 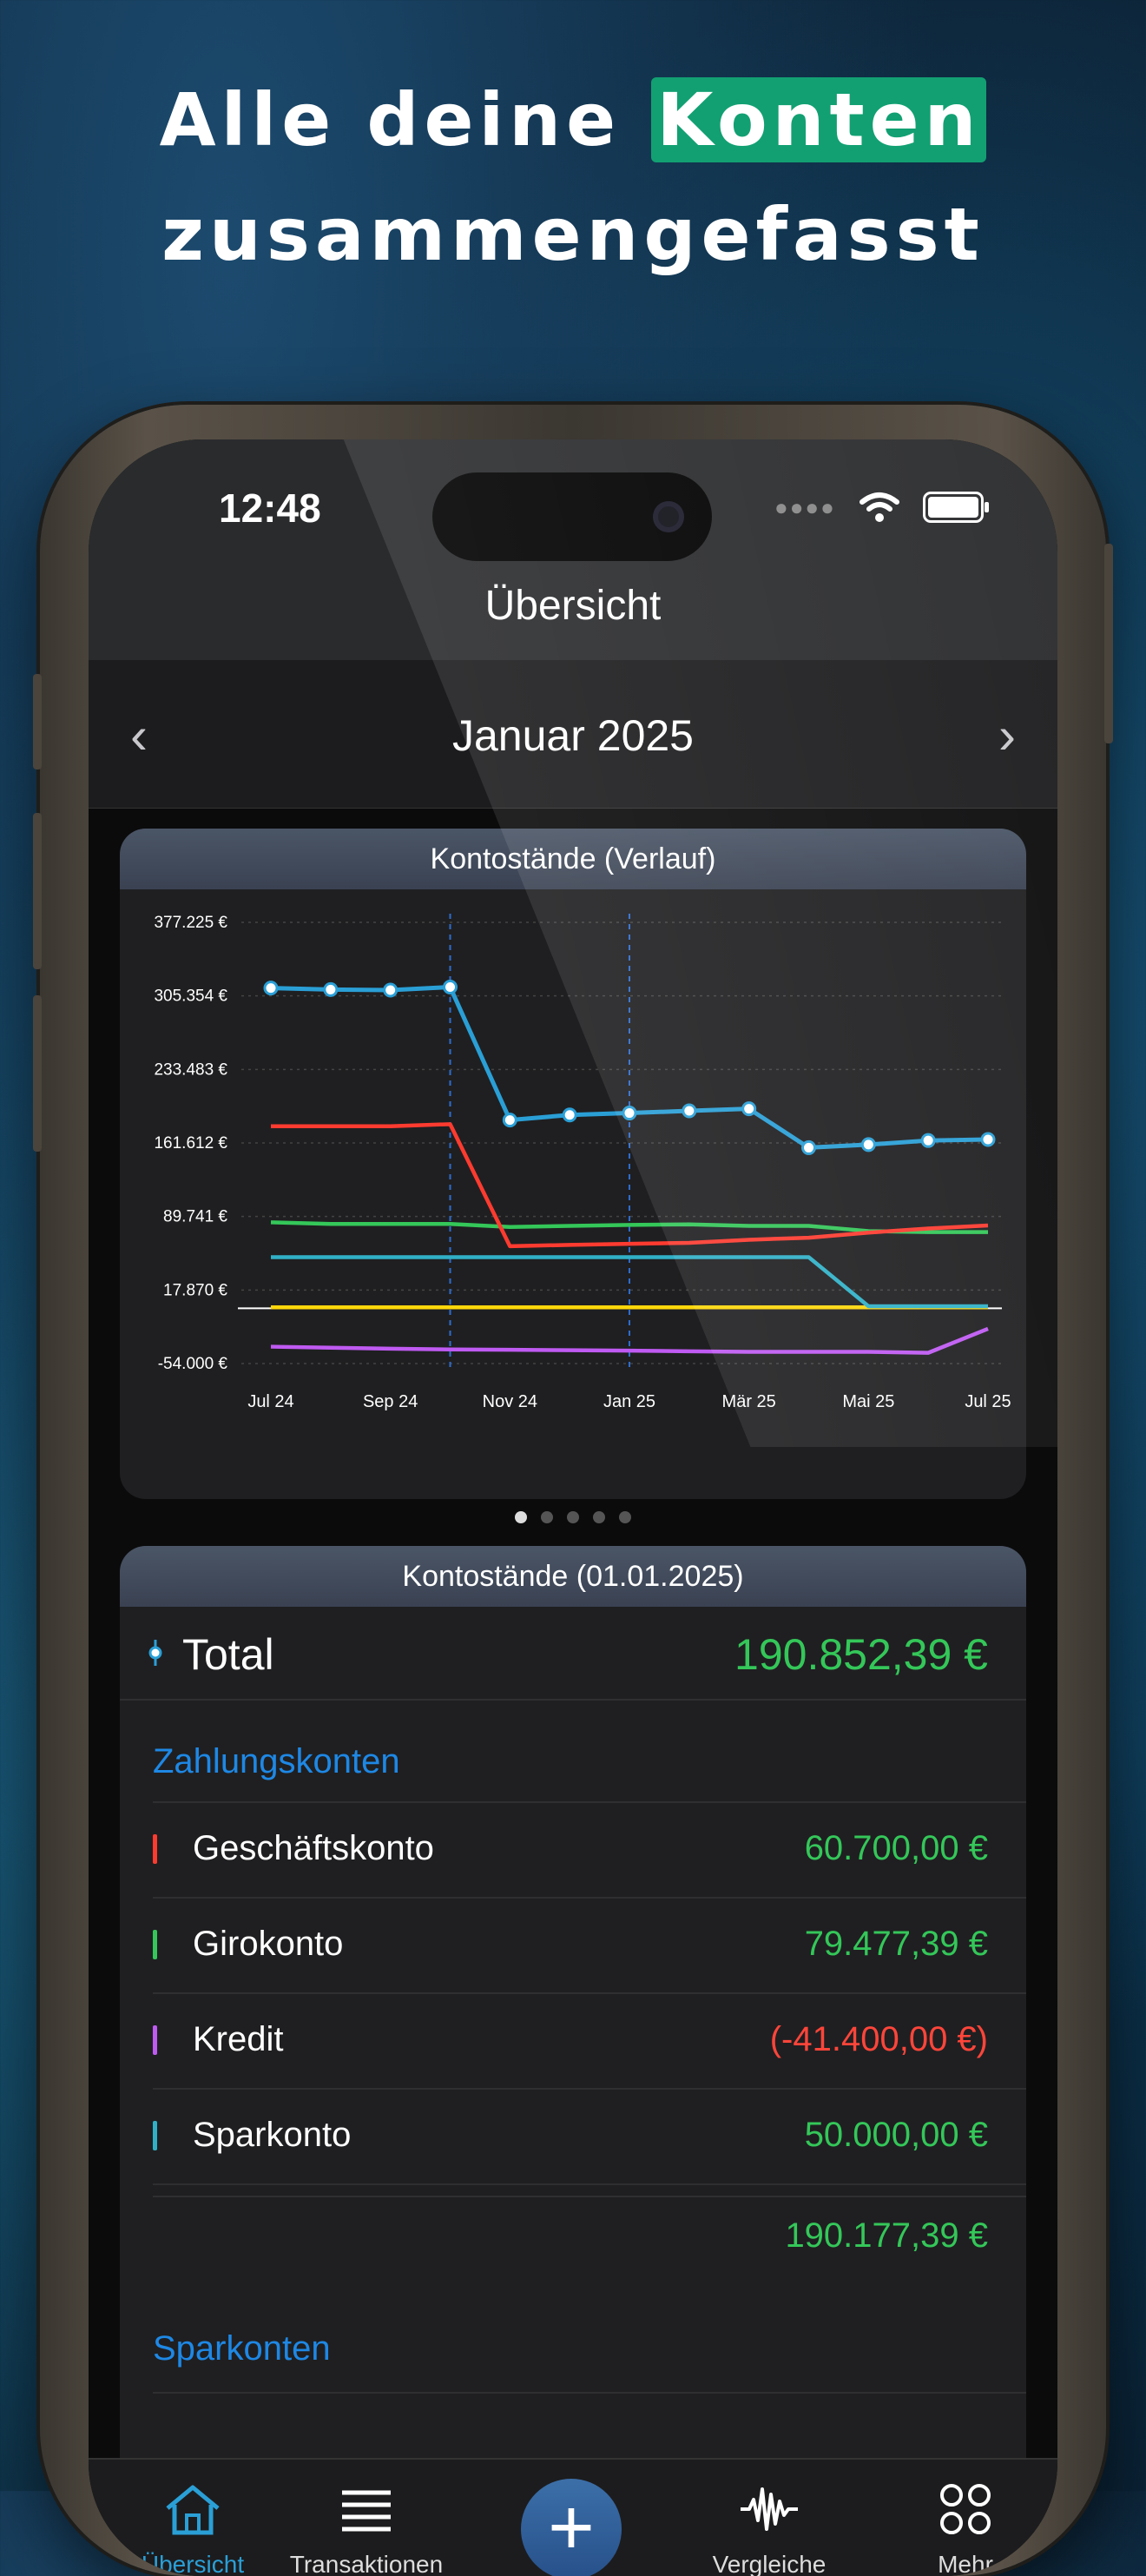 I want to click on section-title: Zahlungskonten, so click(x=276, y=1761).